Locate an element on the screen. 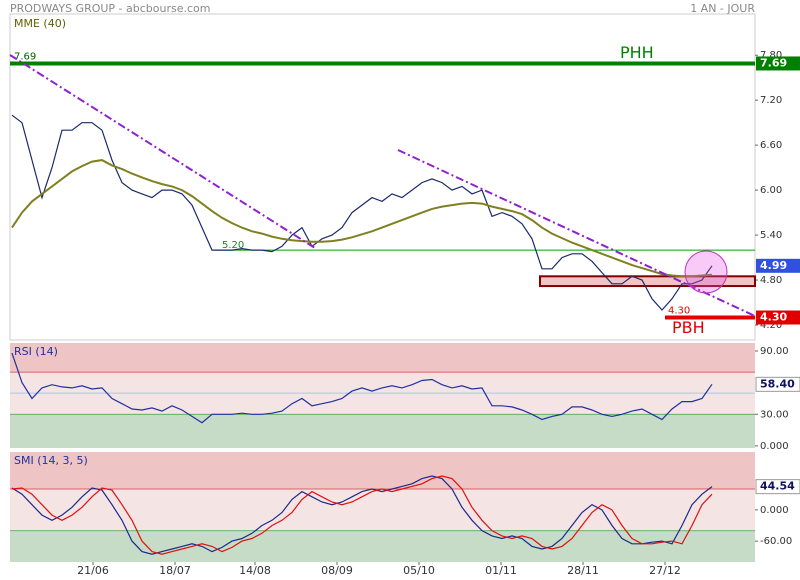 The width and height of the screenshot is (800, 580). support-label: 5.20 is located at coordinates (233, 245).